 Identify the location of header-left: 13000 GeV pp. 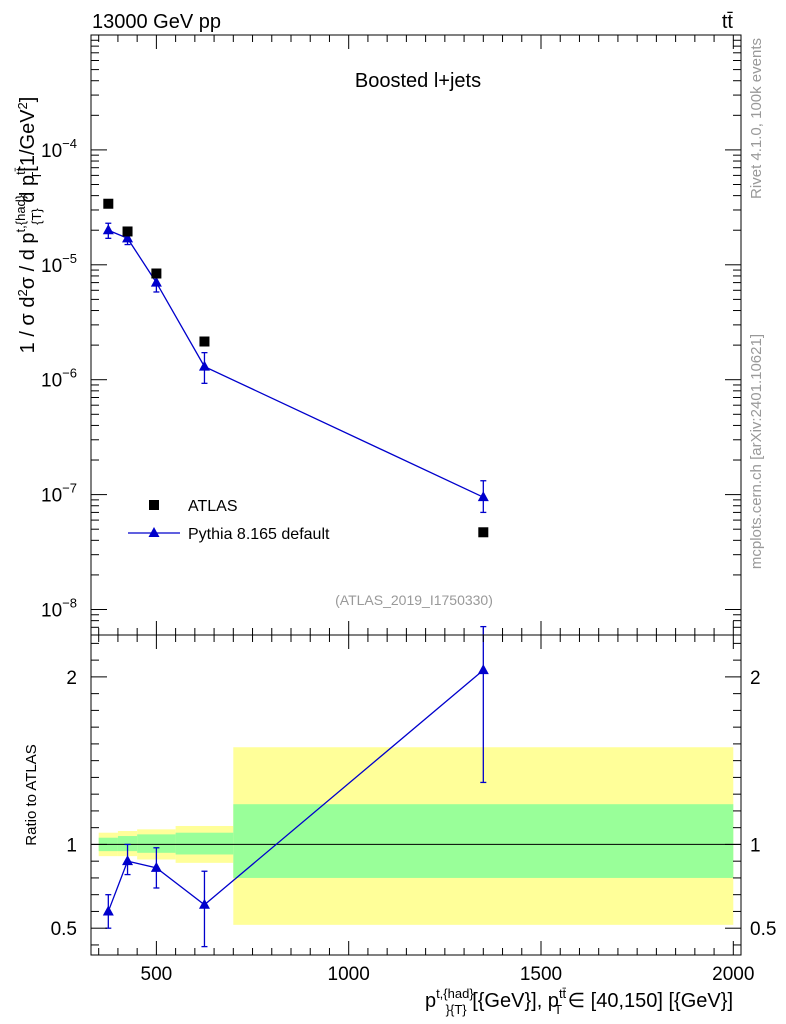
(156, 22).